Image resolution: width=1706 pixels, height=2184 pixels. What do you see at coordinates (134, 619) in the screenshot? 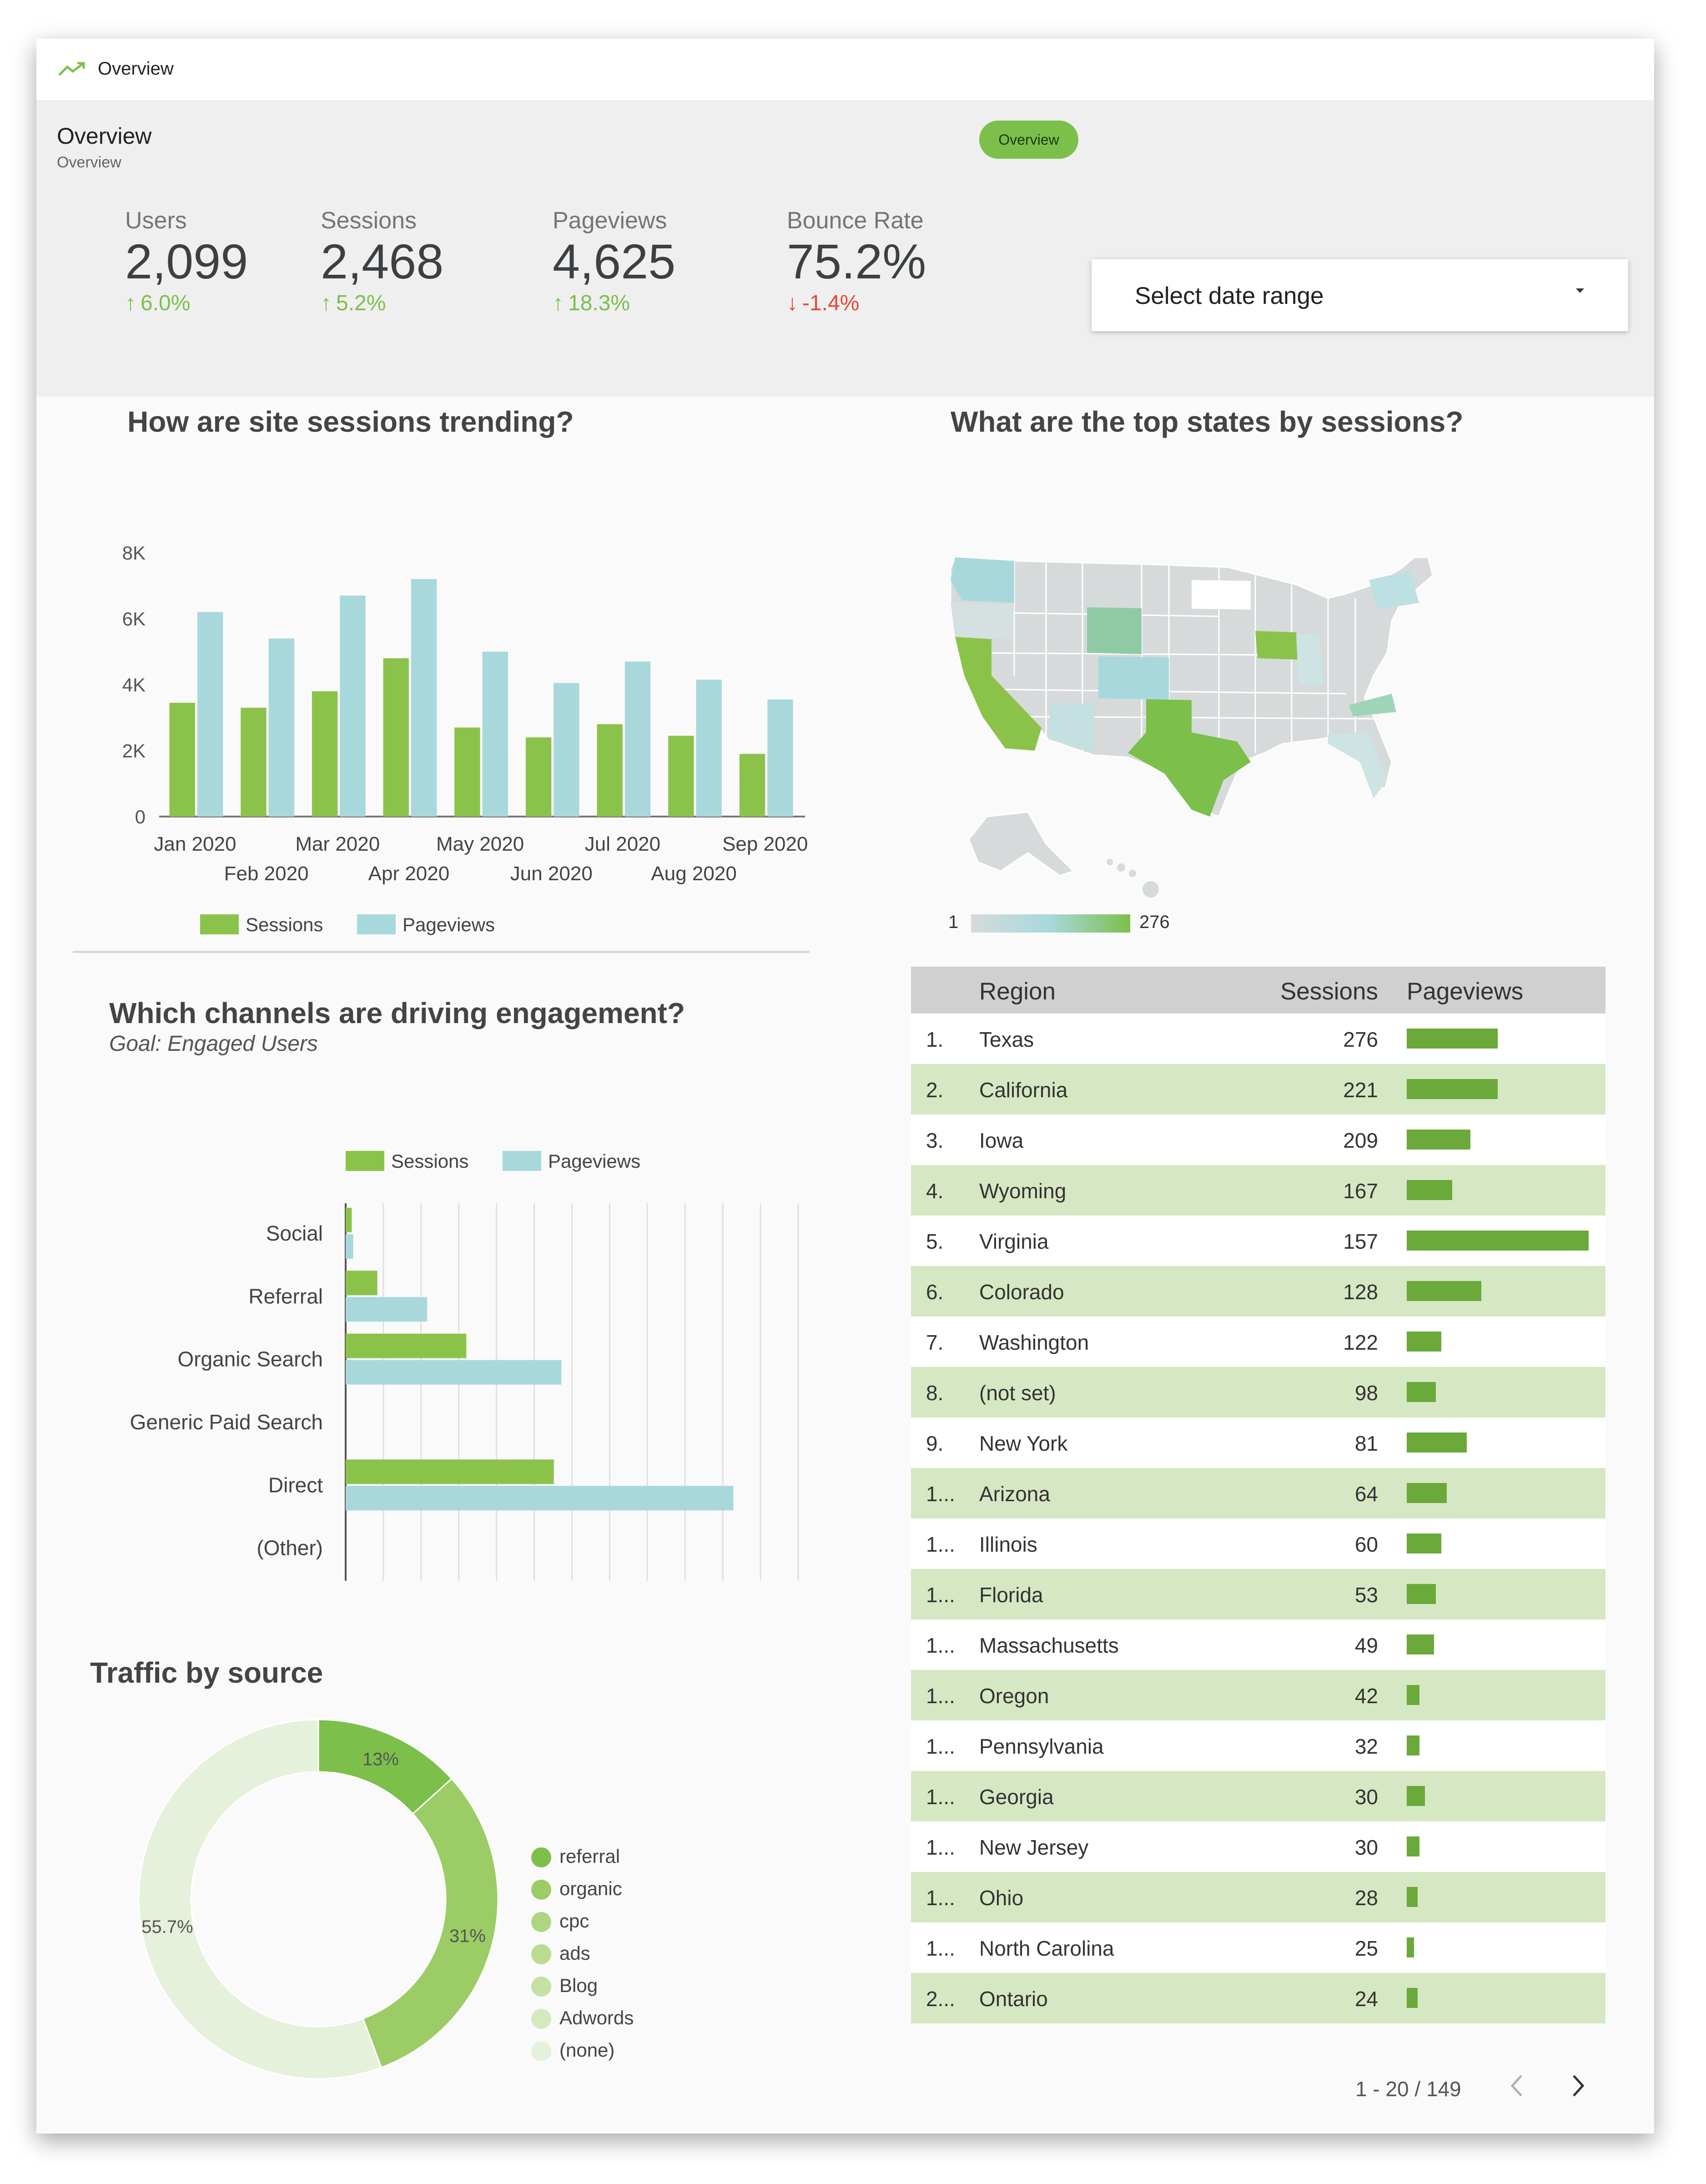
I see `y-tick-label: 6K` at bounding box center [134, 619].